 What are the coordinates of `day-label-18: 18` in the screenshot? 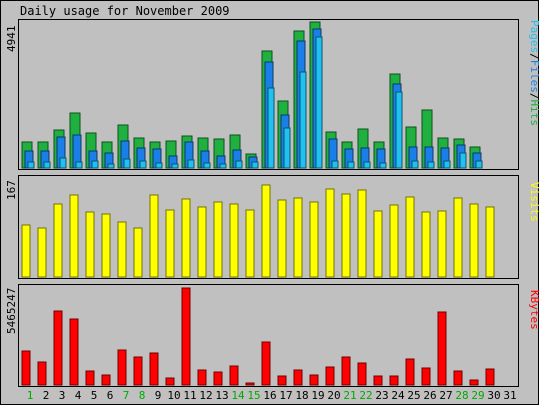 It's located at (301, 395).